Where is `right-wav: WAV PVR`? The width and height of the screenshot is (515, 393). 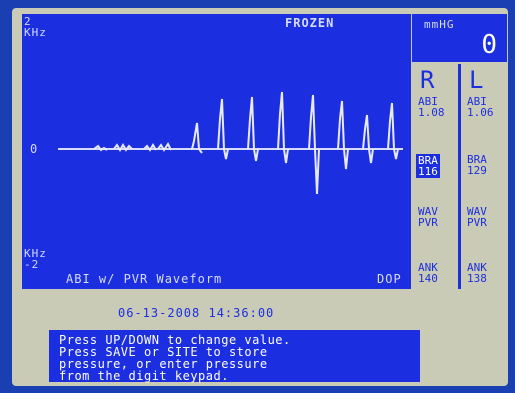
right-wav: WAV PVR is located at coordinates (428, 217).